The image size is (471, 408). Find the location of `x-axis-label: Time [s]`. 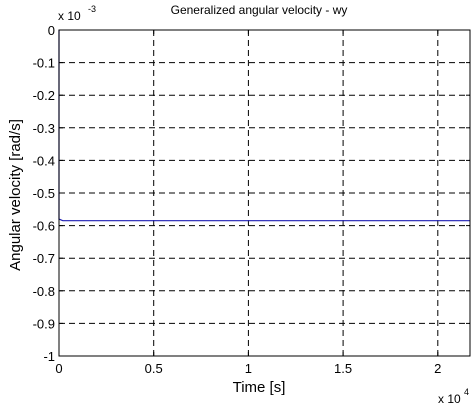

x-axis-label: Time [s] is located at coordinates (259, 387).